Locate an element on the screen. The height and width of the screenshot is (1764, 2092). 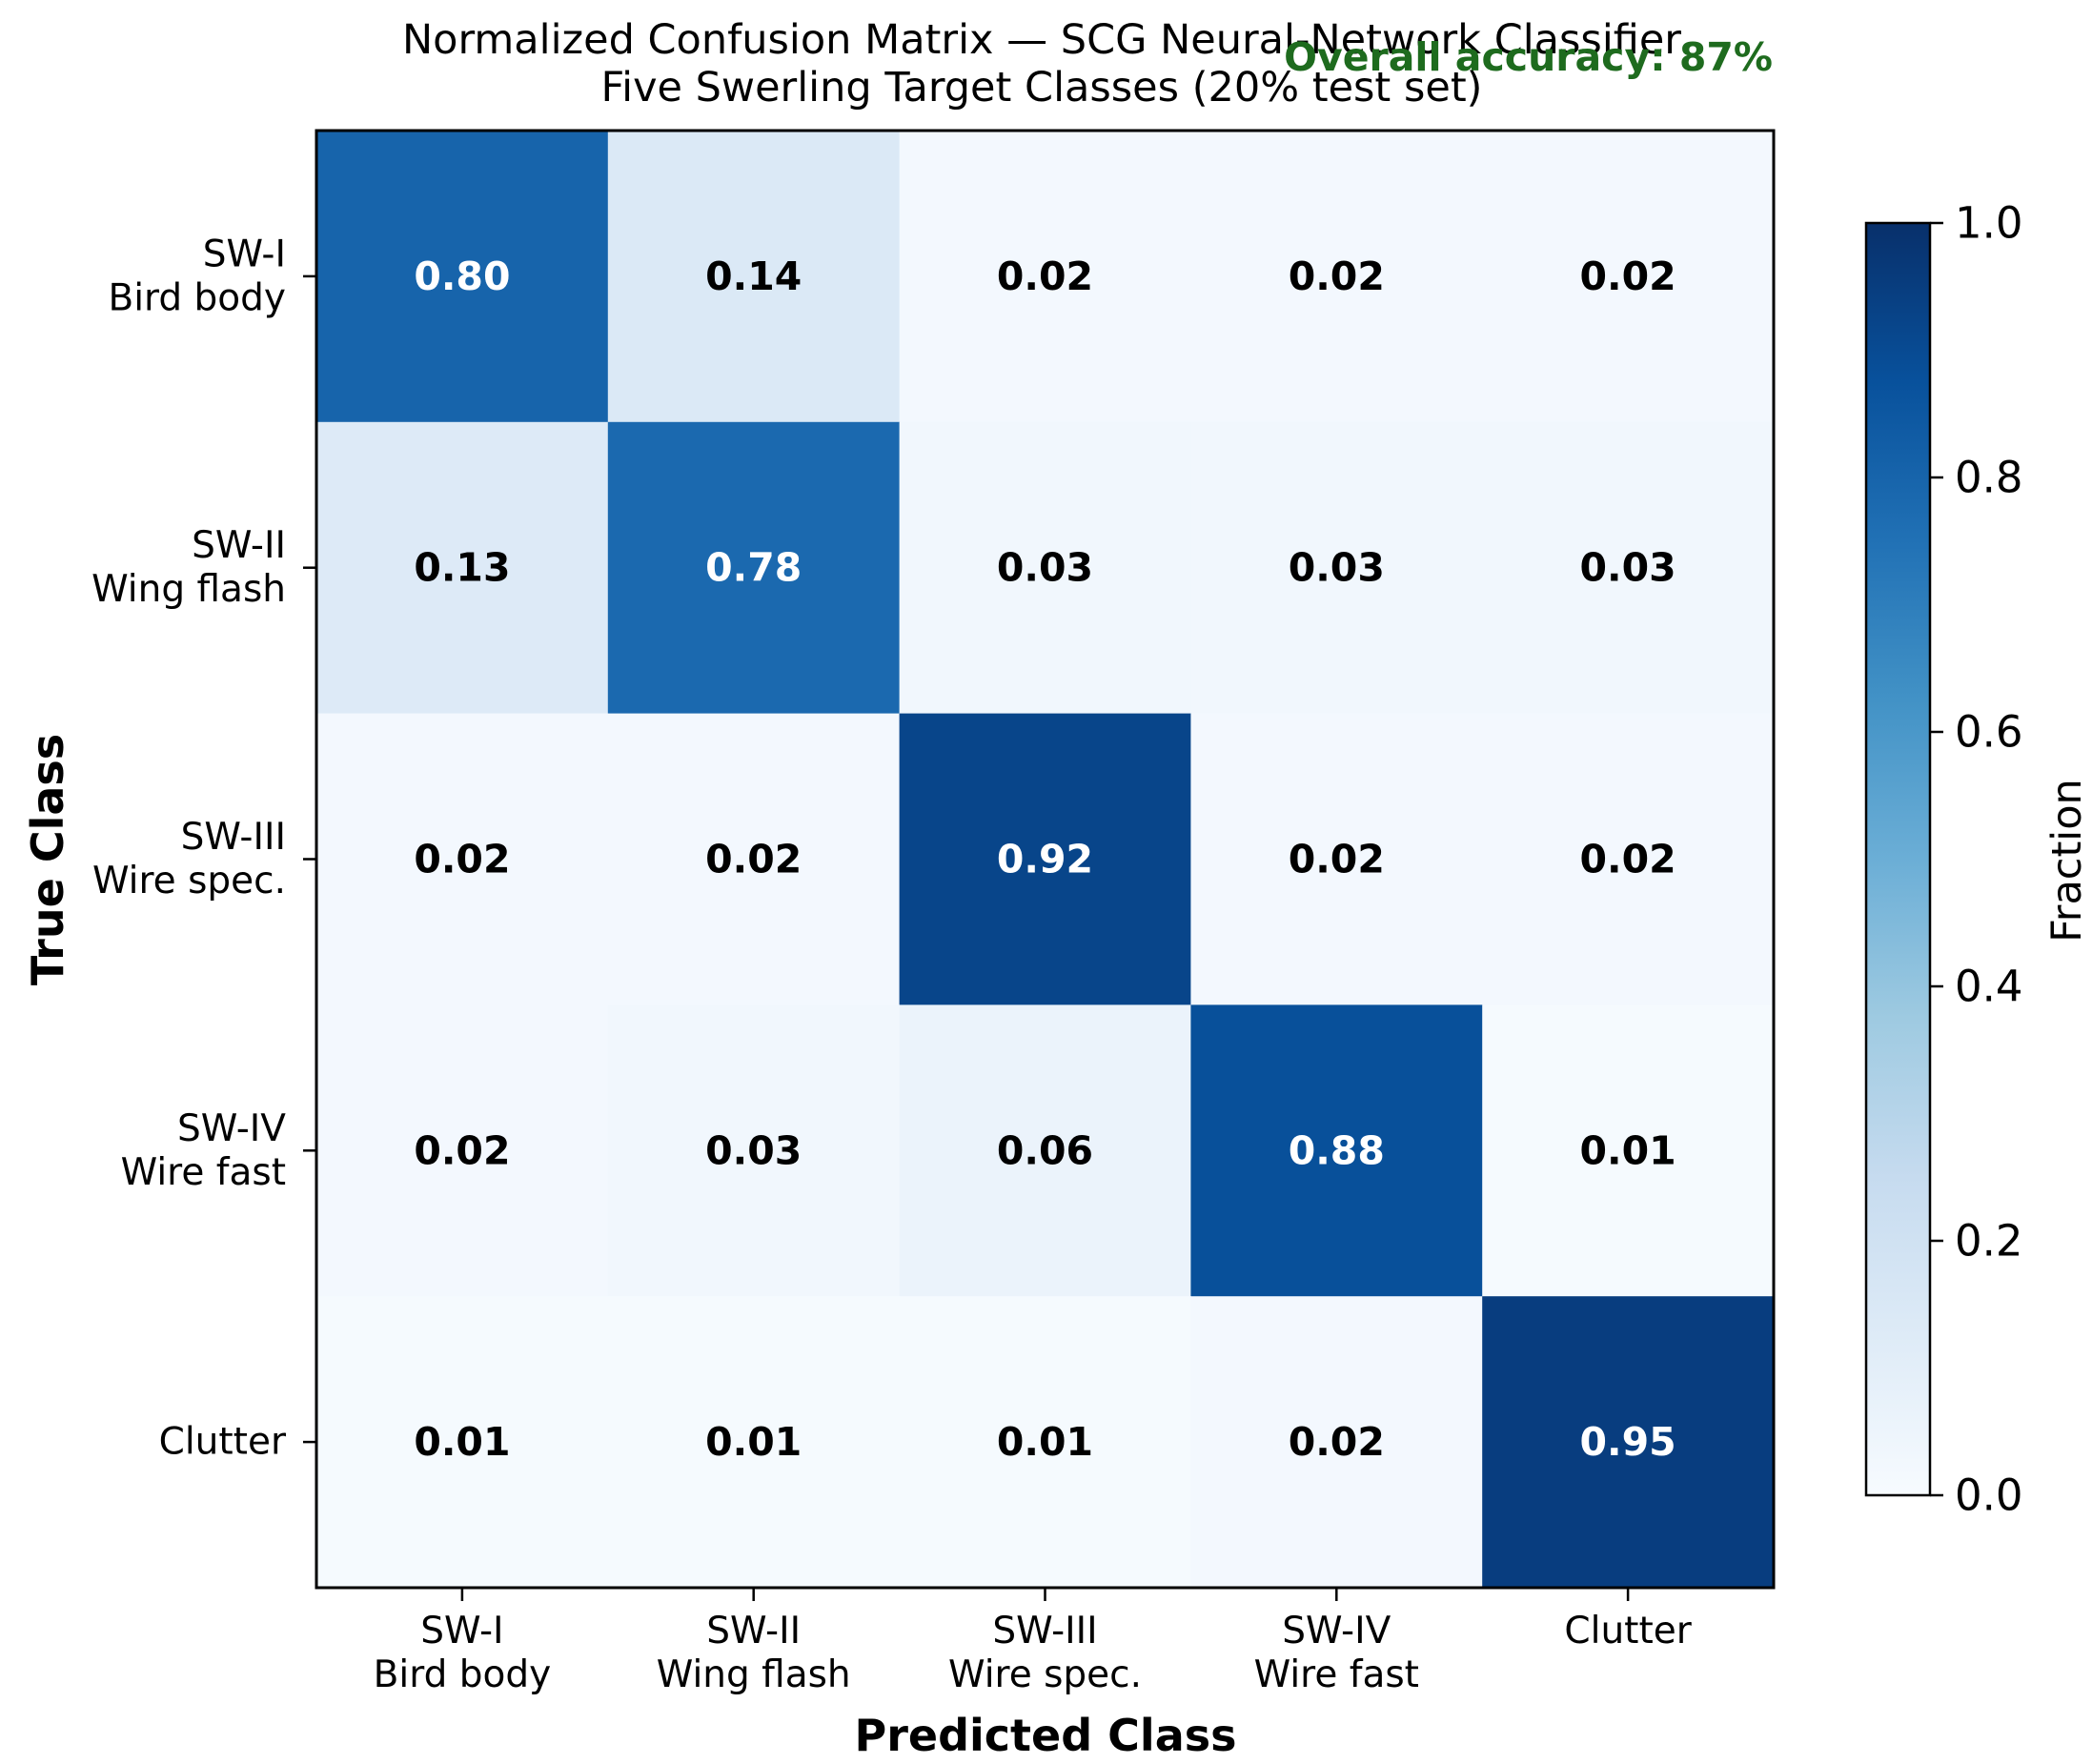
matrix-cell-value: 0.80 is located at coordinates (462, 276).